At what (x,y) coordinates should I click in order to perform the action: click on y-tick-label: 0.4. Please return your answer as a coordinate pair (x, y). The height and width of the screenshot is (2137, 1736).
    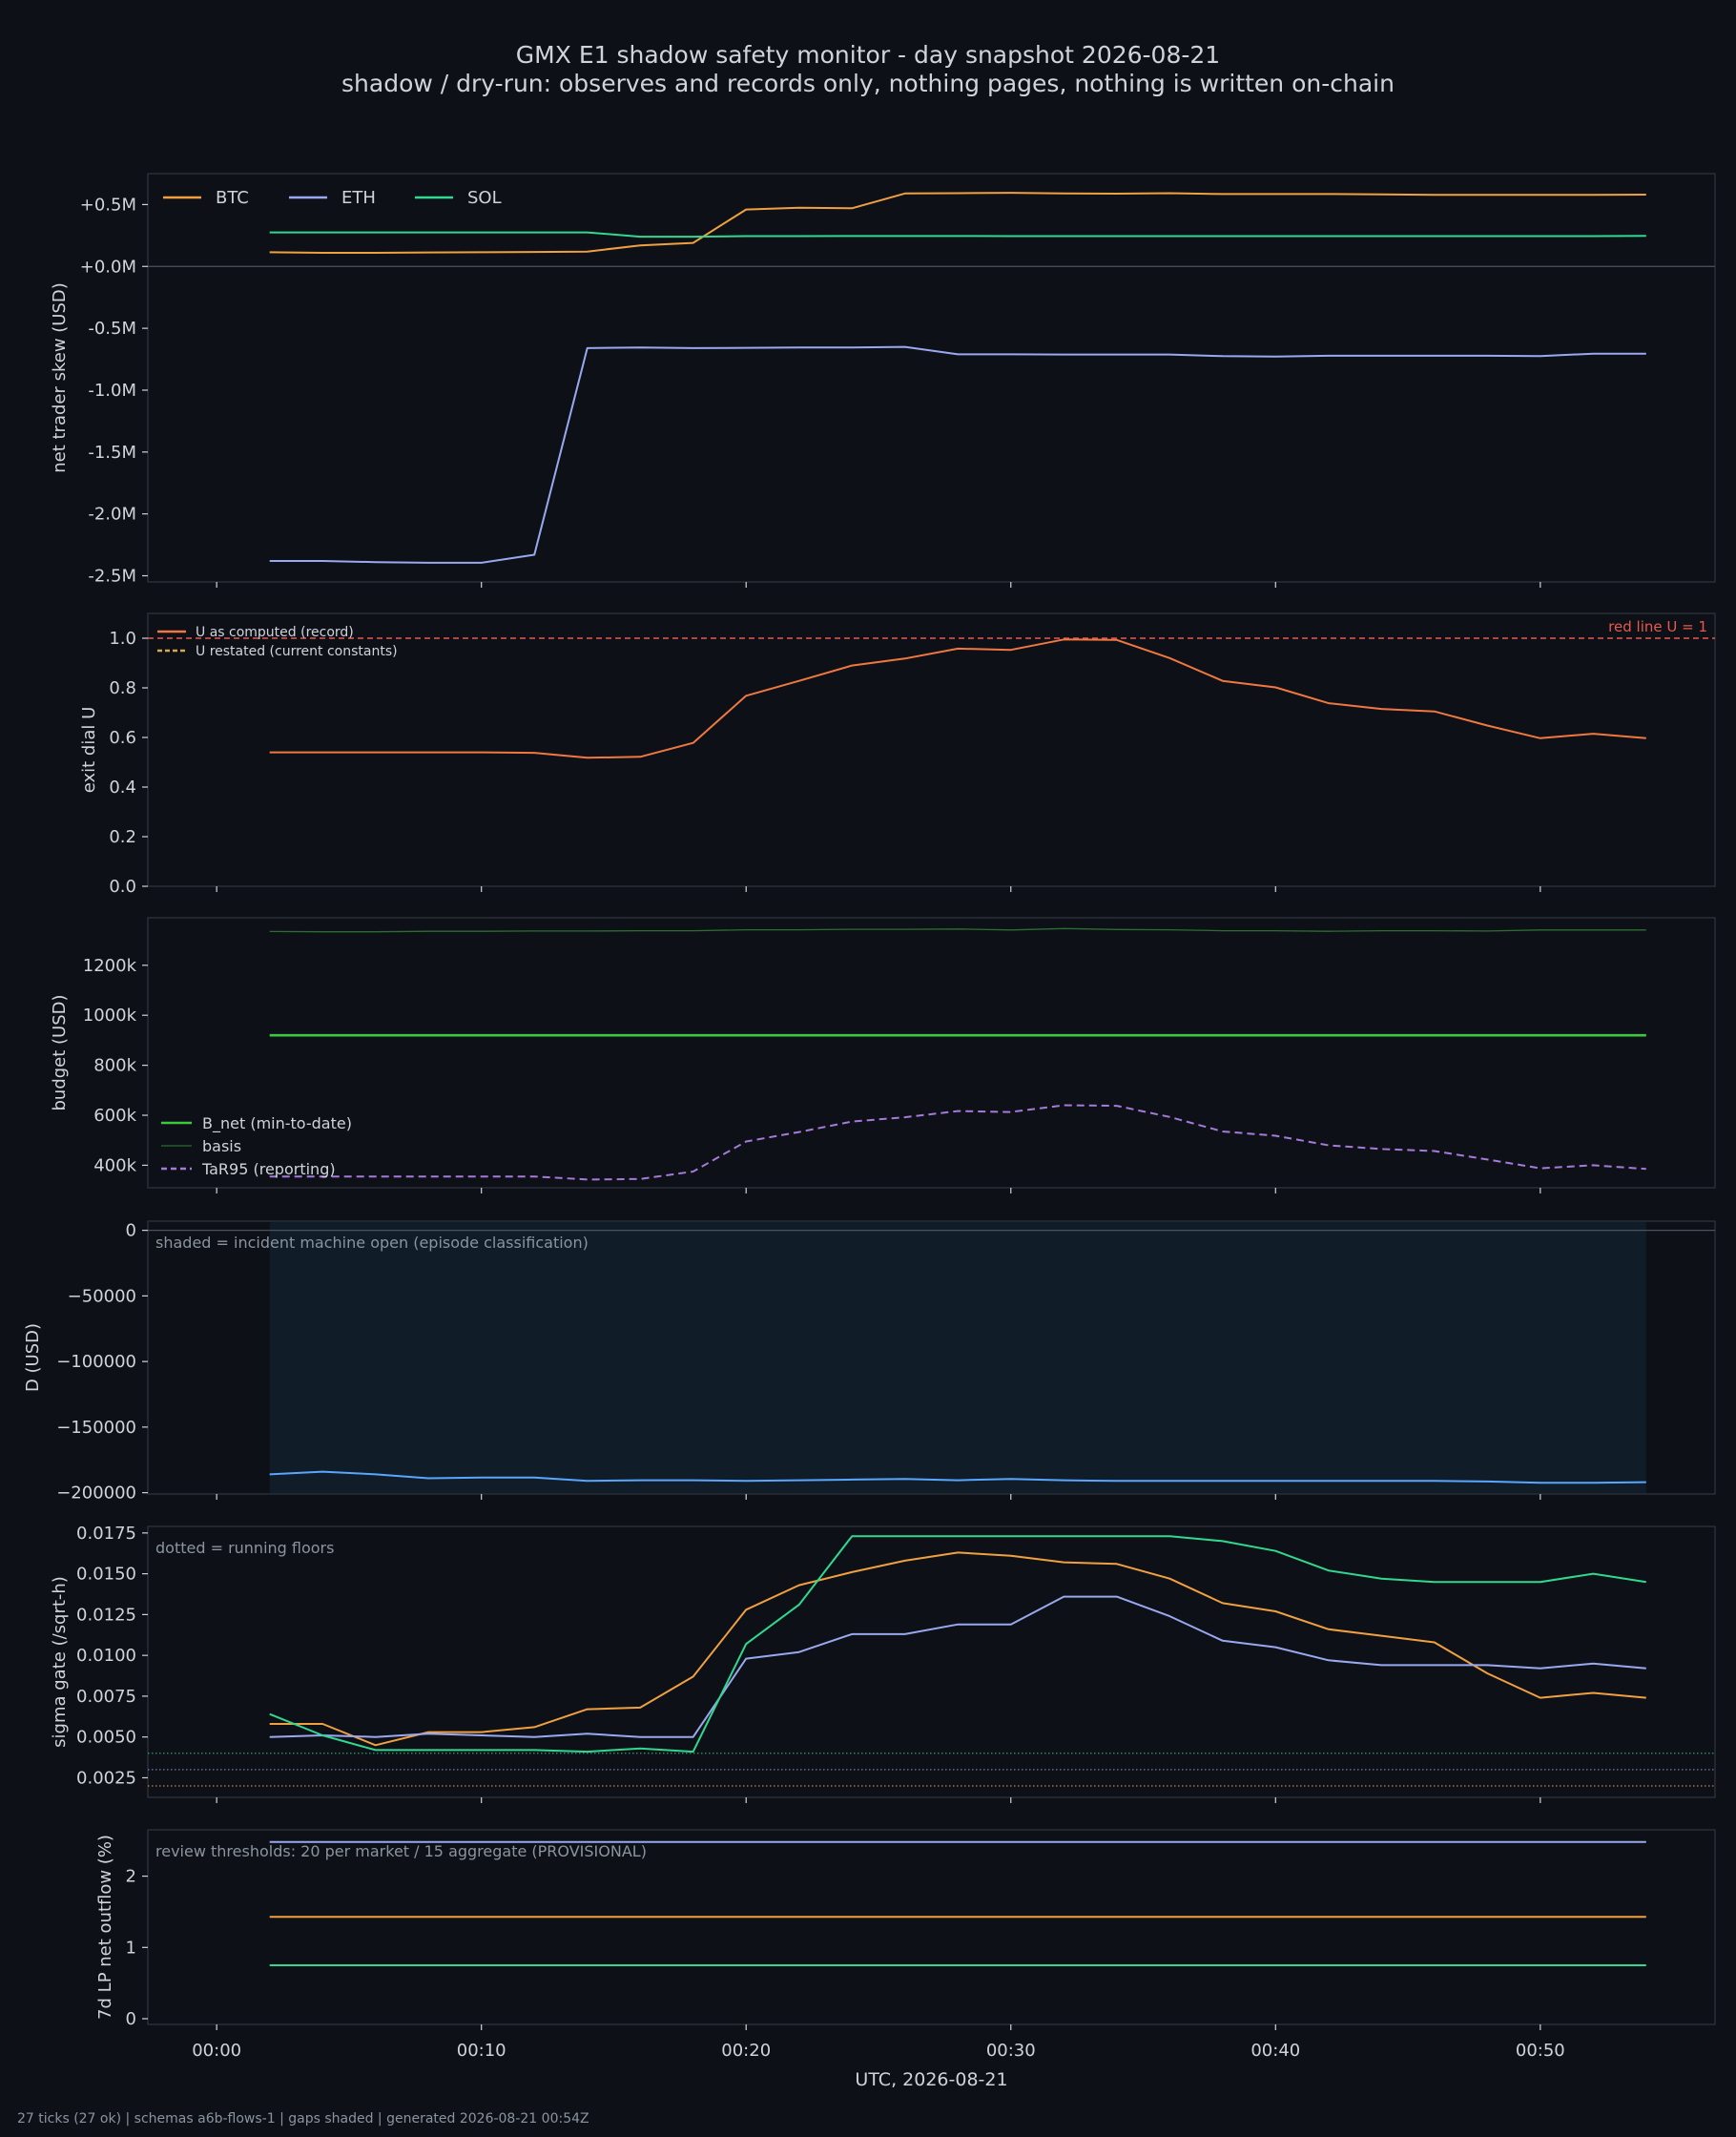
    Looking at the image, I should click on (122, 788).